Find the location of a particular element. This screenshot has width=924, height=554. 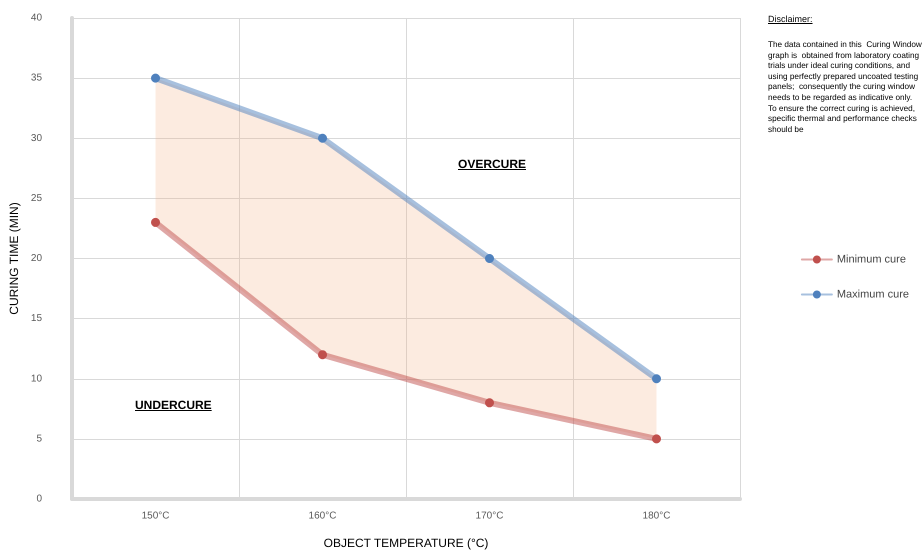

annotation: UNDERCURE is located at coordinates (173, 405).